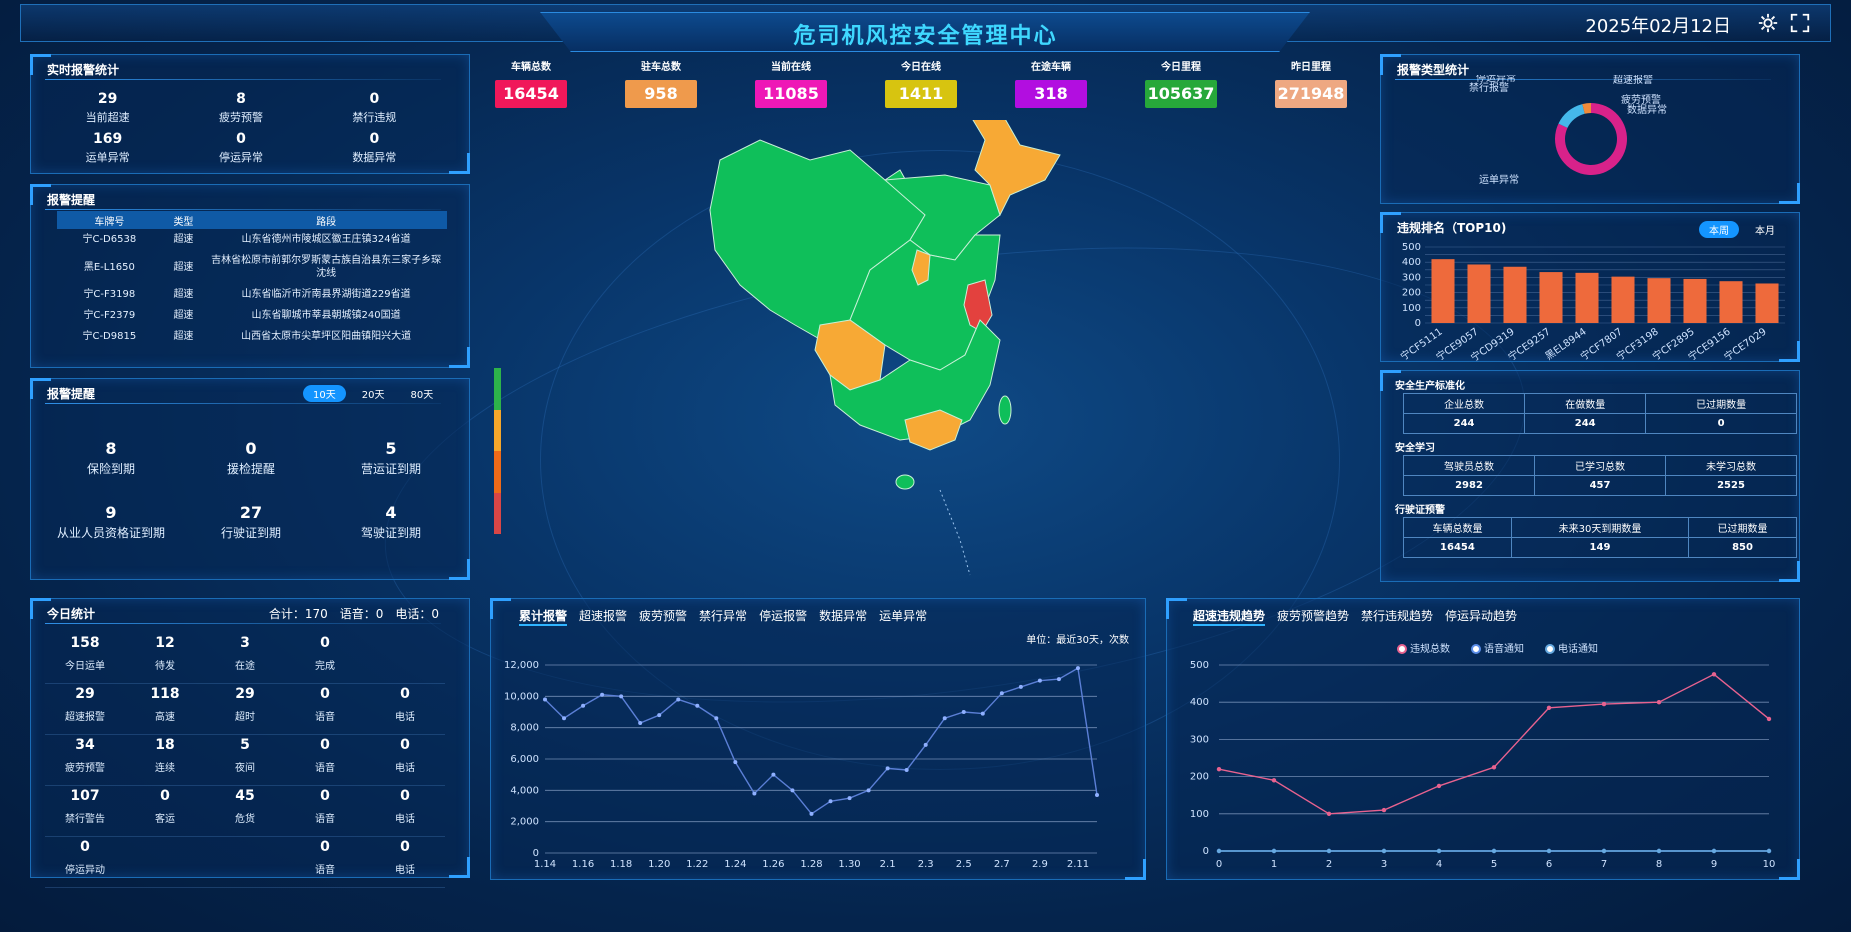  What do you see at coordinates (1313, 616) in the screenshot?
I see `chart-tab: 疲劳预警趋势` at bounding box center [1313, 616].